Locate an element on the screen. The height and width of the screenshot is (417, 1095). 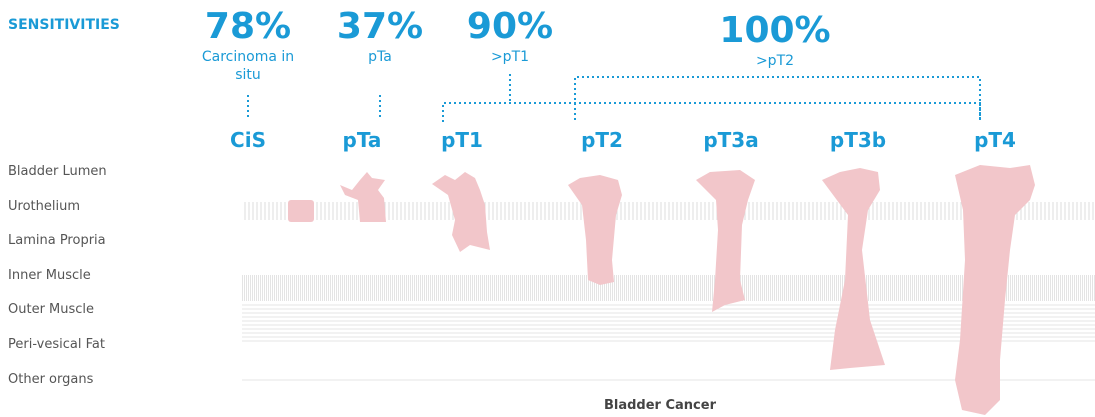
sensitivity-value: 78% is located at coordinates (248, 26).